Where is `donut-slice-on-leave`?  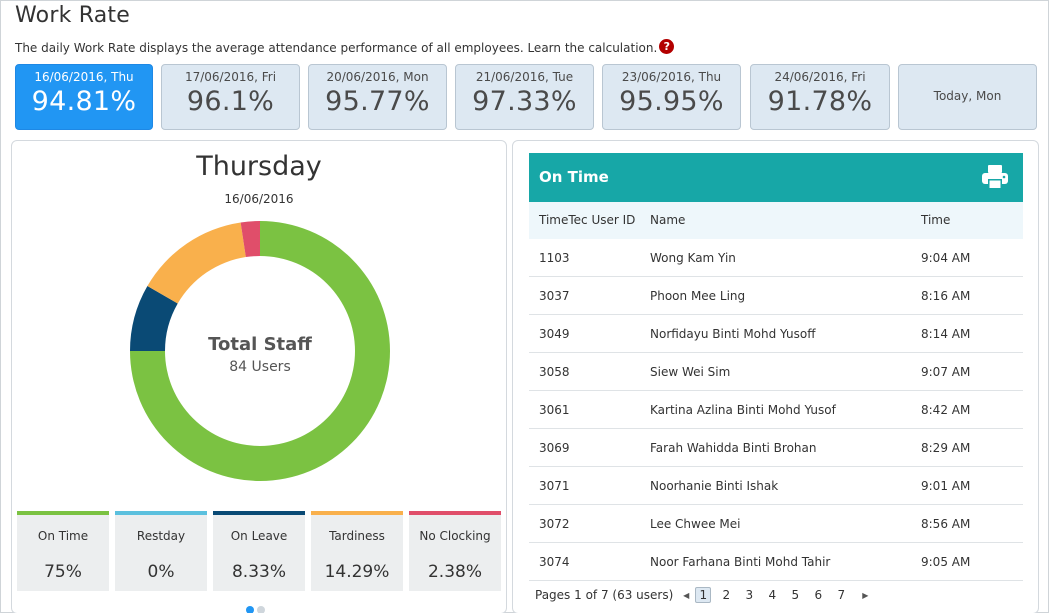
donut-slice-on-leave is located at coordinates (154, 318).